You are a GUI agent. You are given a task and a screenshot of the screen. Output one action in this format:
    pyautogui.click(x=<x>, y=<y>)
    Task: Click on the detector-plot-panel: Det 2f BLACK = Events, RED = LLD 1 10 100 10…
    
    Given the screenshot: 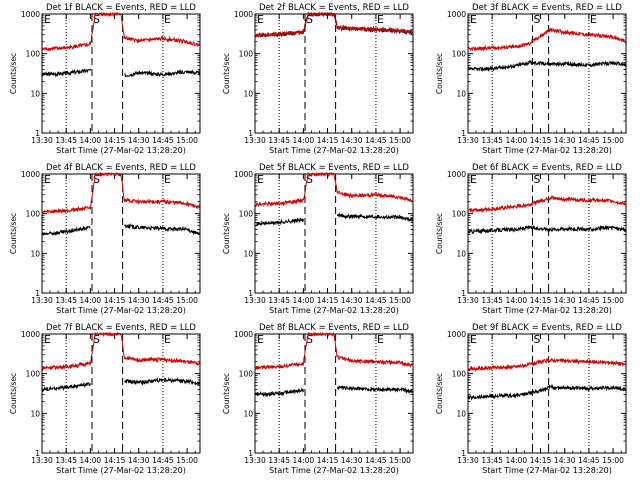 What is the action you would take?
    pyautogui.click(x=318, y=79)
    